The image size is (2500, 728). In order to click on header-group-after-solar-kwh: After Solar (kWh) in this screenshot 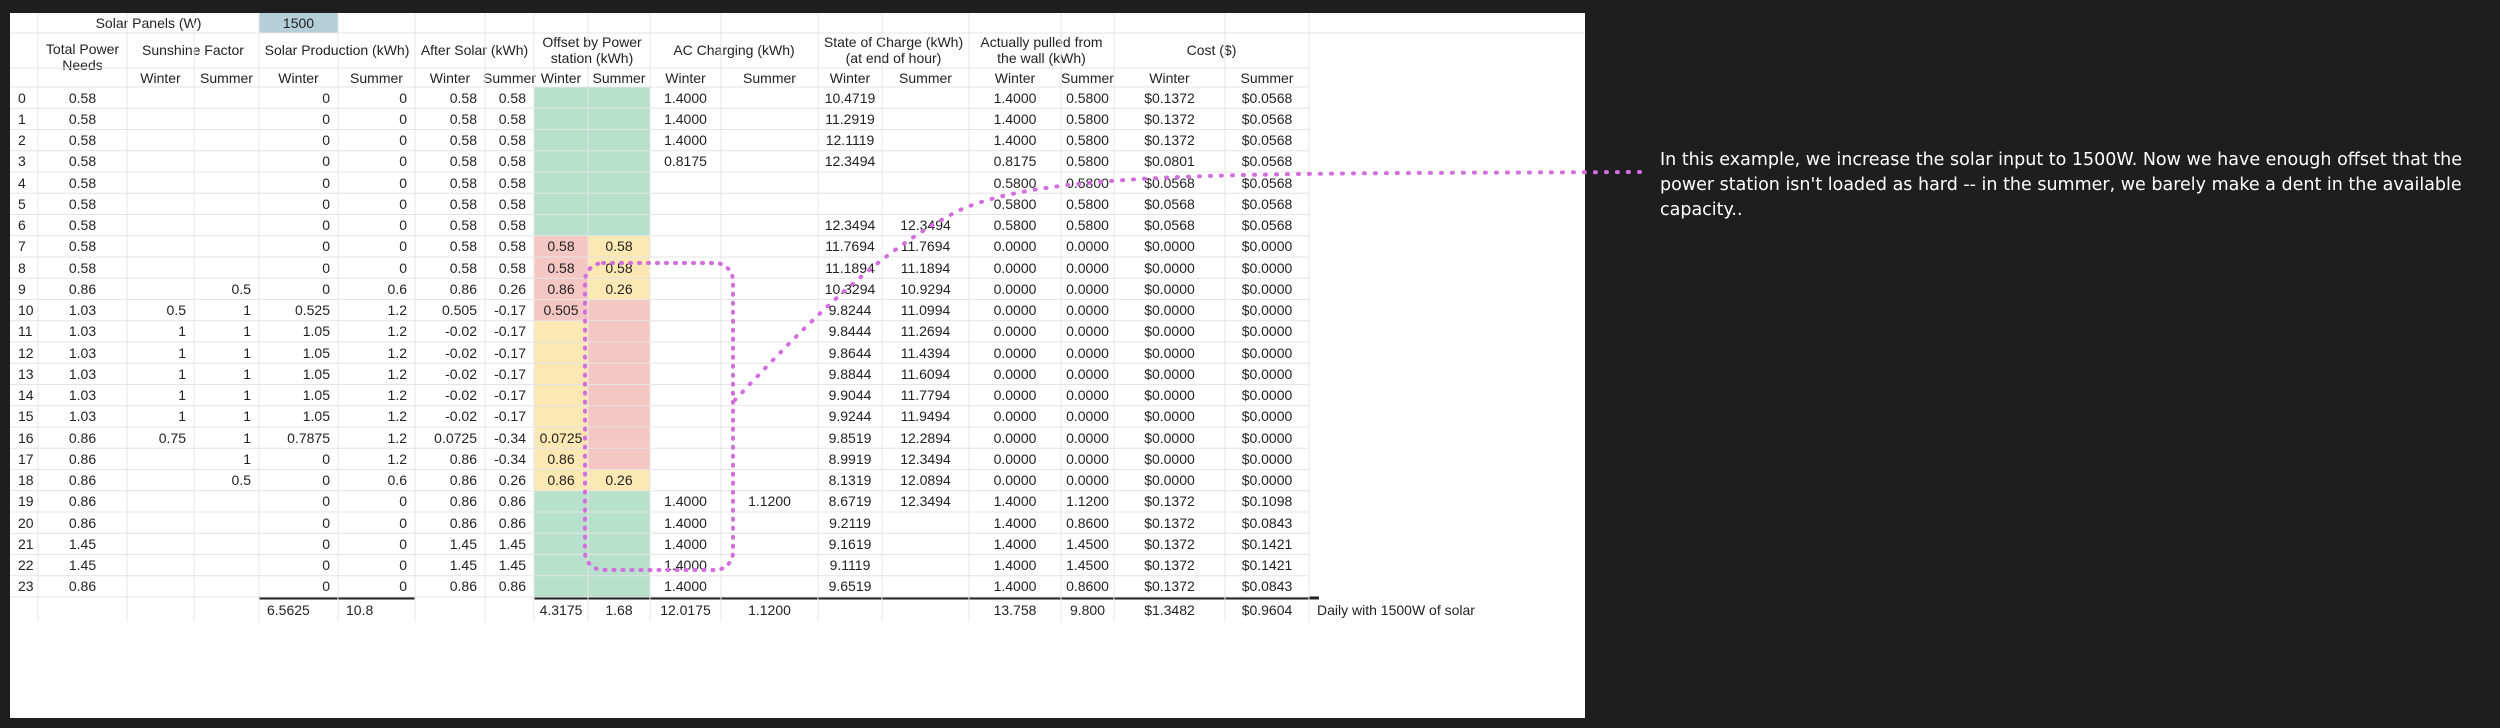, I will do `click(474, 49)`.